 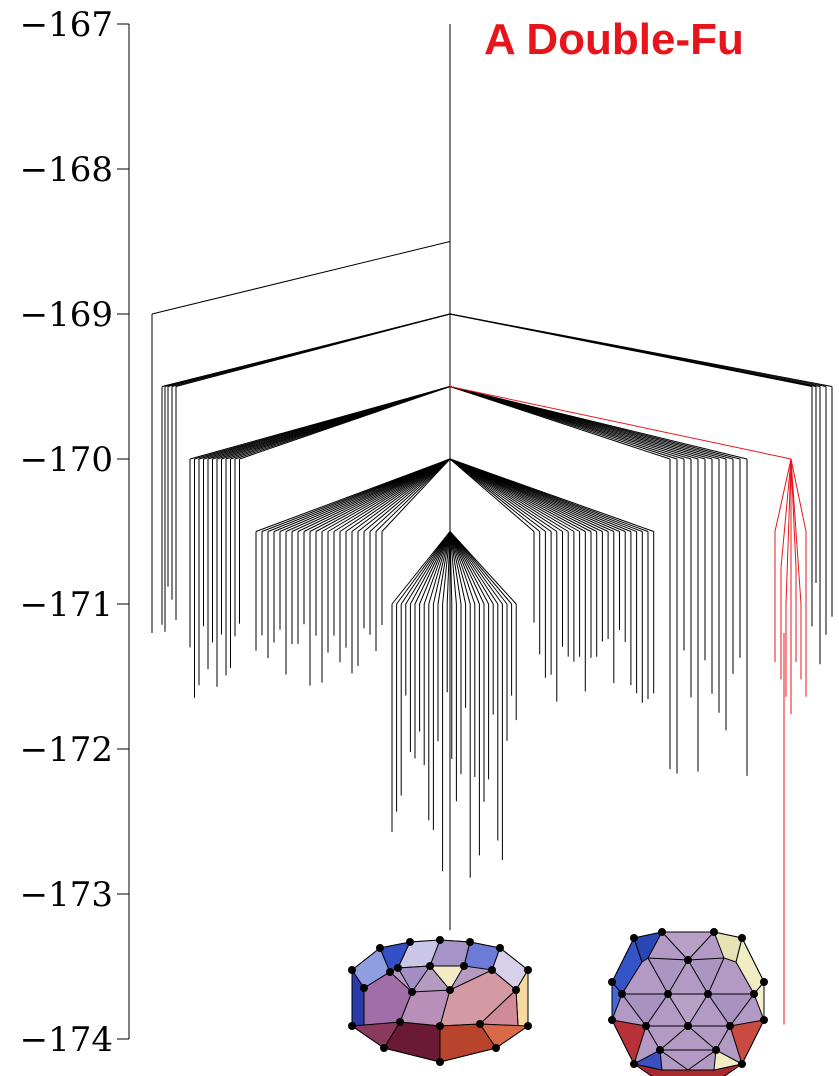 What do you see at coordinates (440, 1001) in the screenshot?
I see `polyhedron-side-view-icon` at bounding box center [440, 1001].